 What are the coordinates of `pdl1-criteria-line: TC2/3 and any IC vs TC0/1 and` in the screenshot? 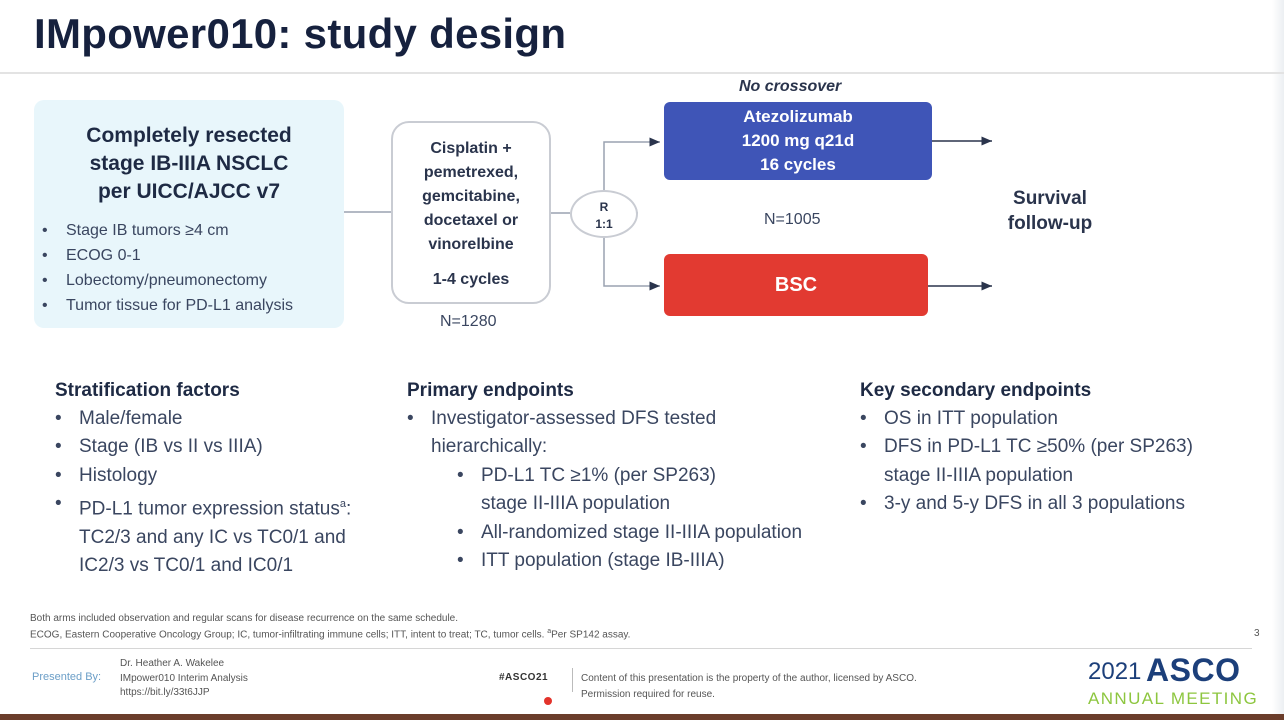 It's located at (212, 537).